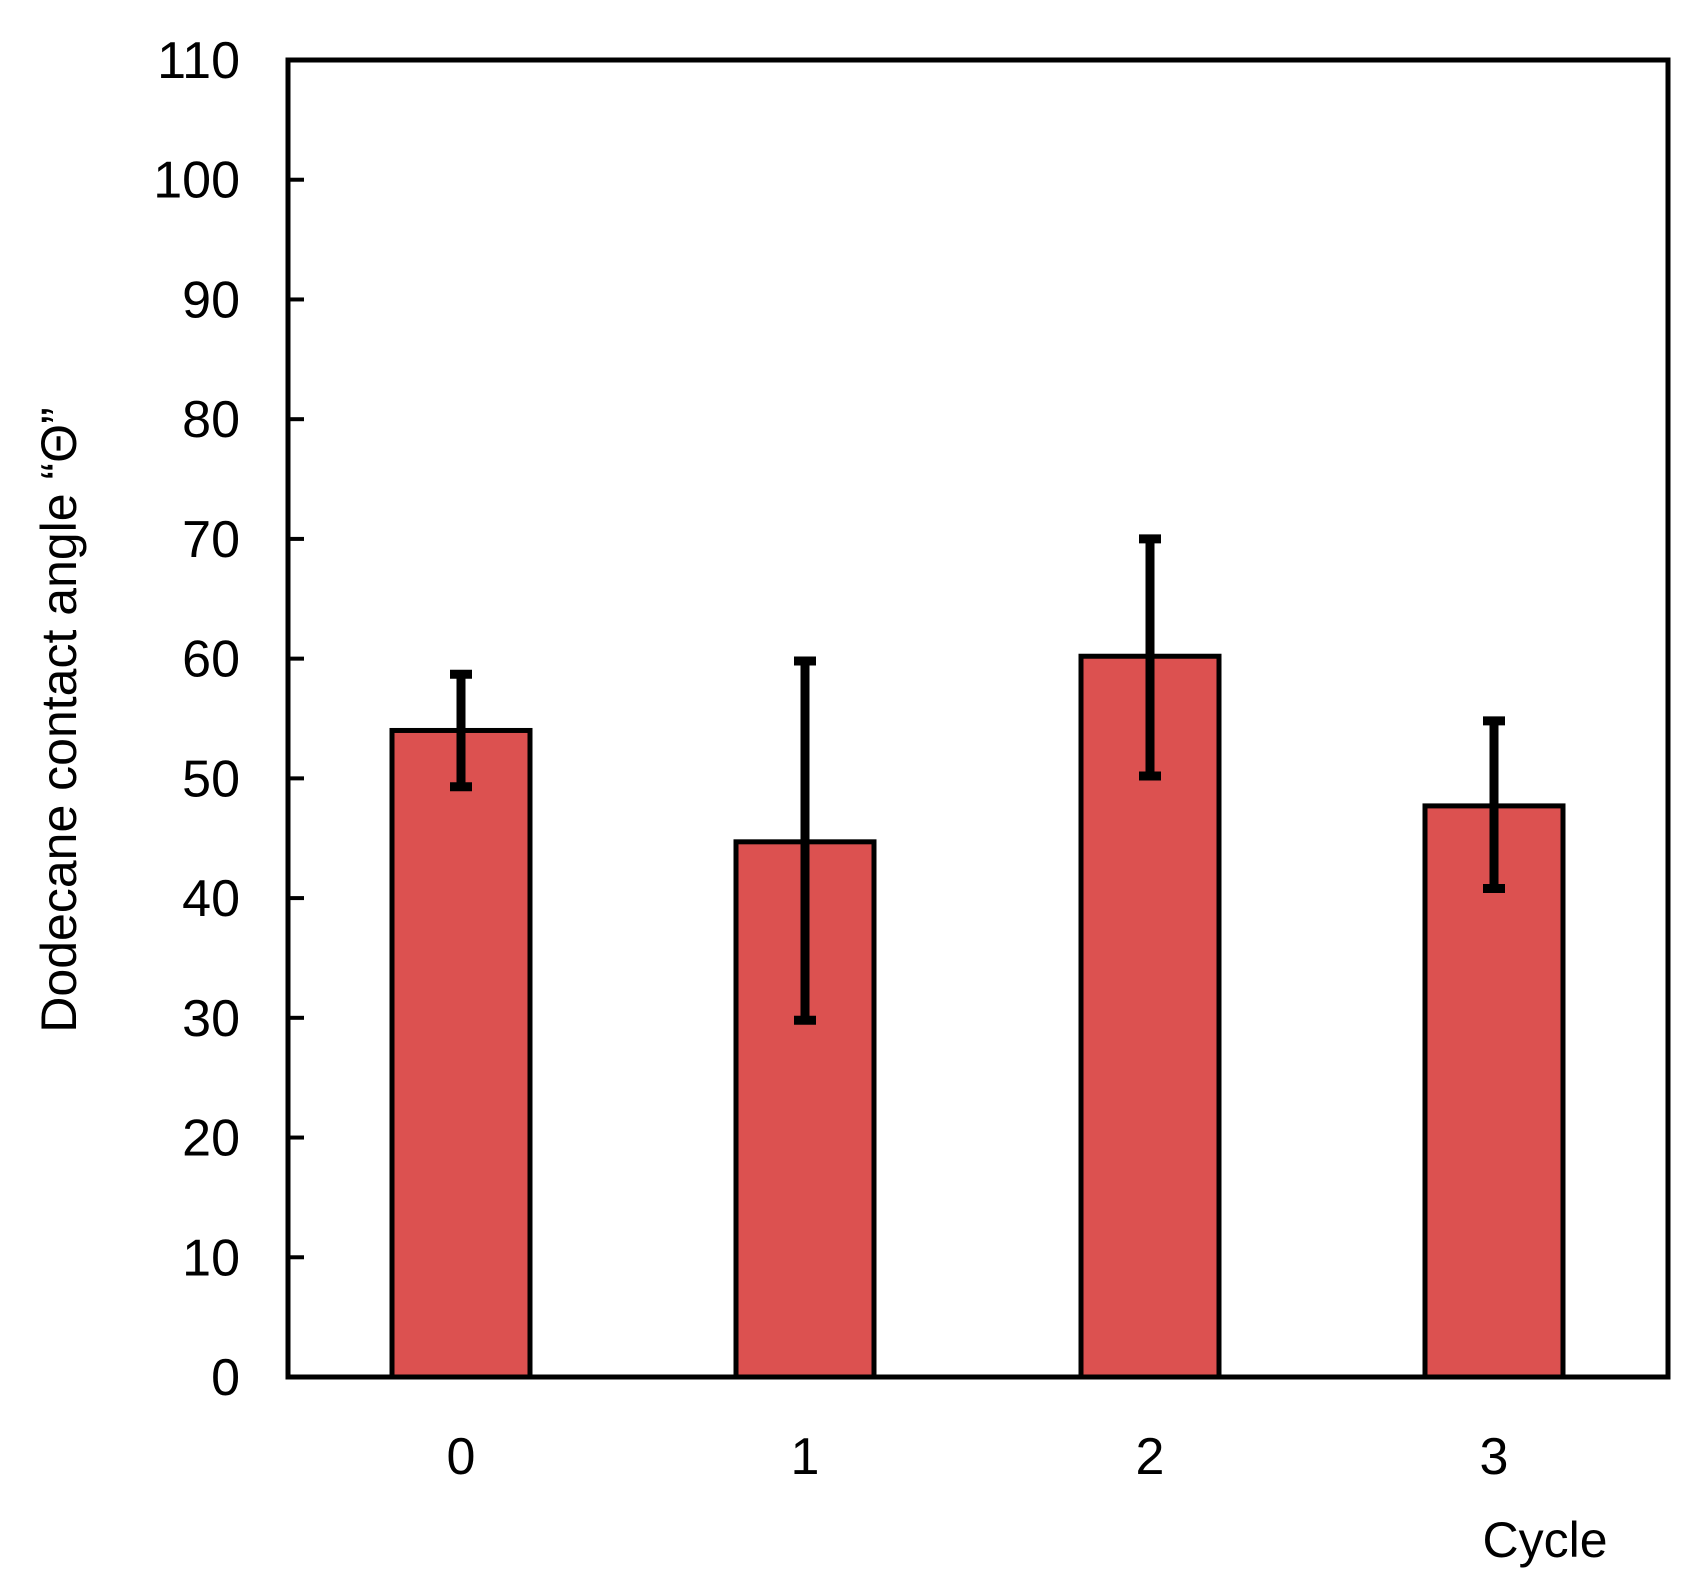 This screenshot has width=1702, height=1595. I want to click on y-tick-label: 90, so click(211, 300).